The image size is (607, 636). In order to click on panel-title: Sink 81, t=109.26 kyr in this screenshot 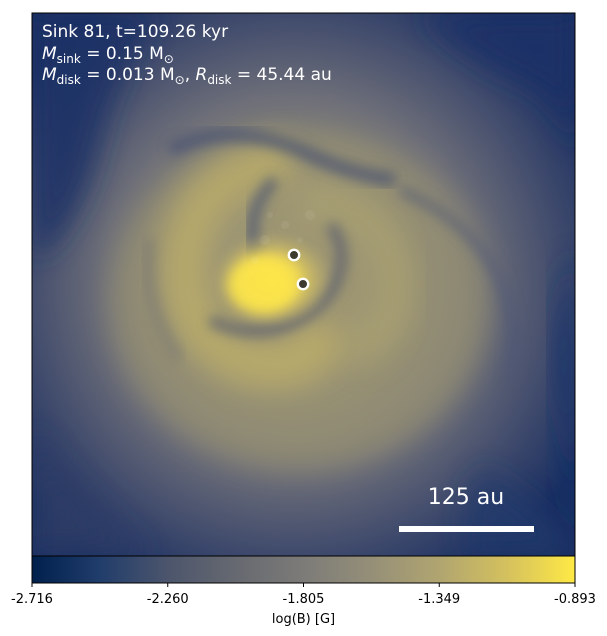, I will do `click(135, 32)`.